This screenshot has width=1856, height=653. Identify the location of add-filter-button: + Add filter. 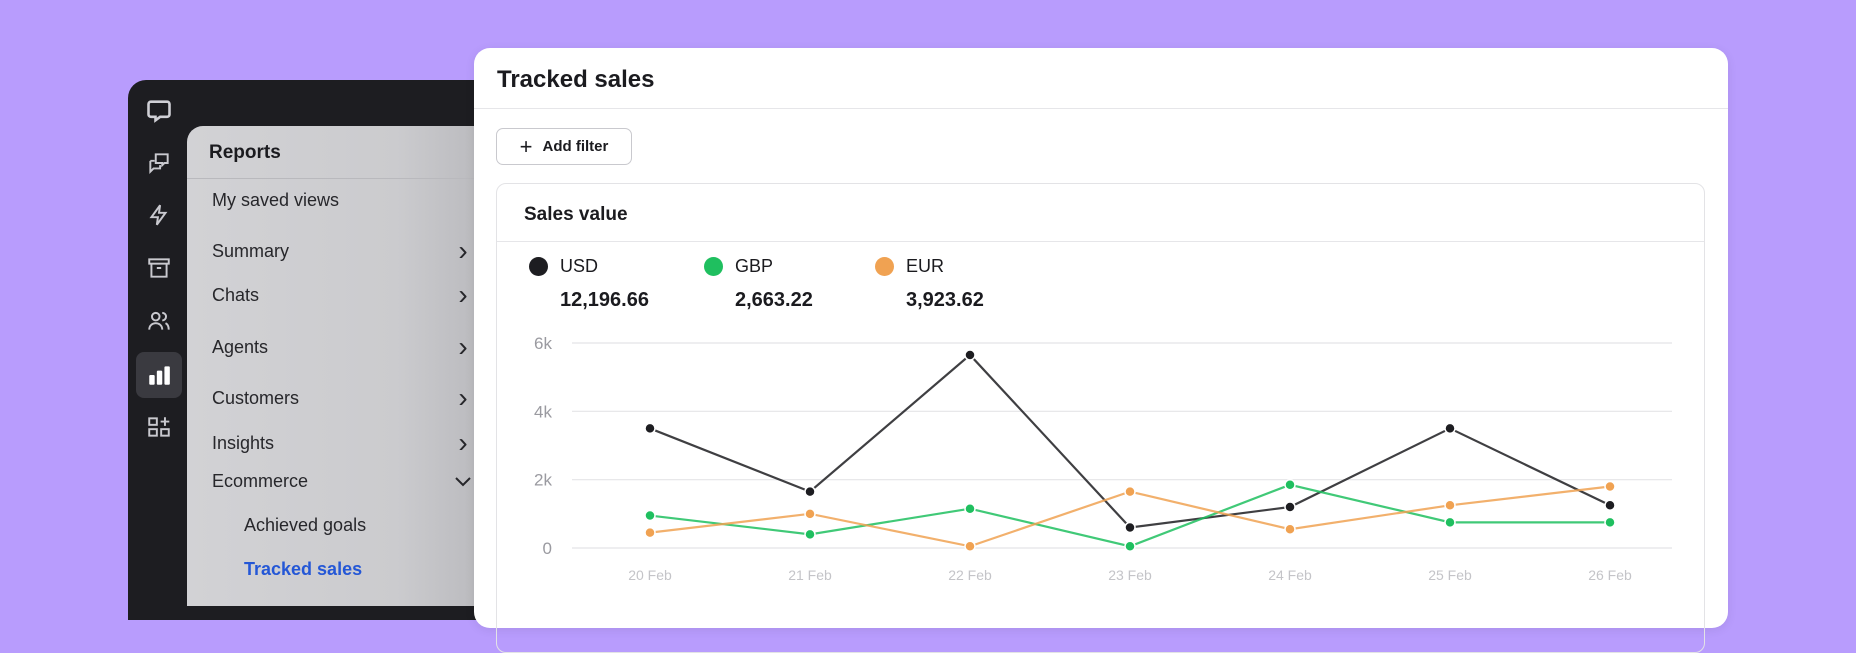
(564, 146).